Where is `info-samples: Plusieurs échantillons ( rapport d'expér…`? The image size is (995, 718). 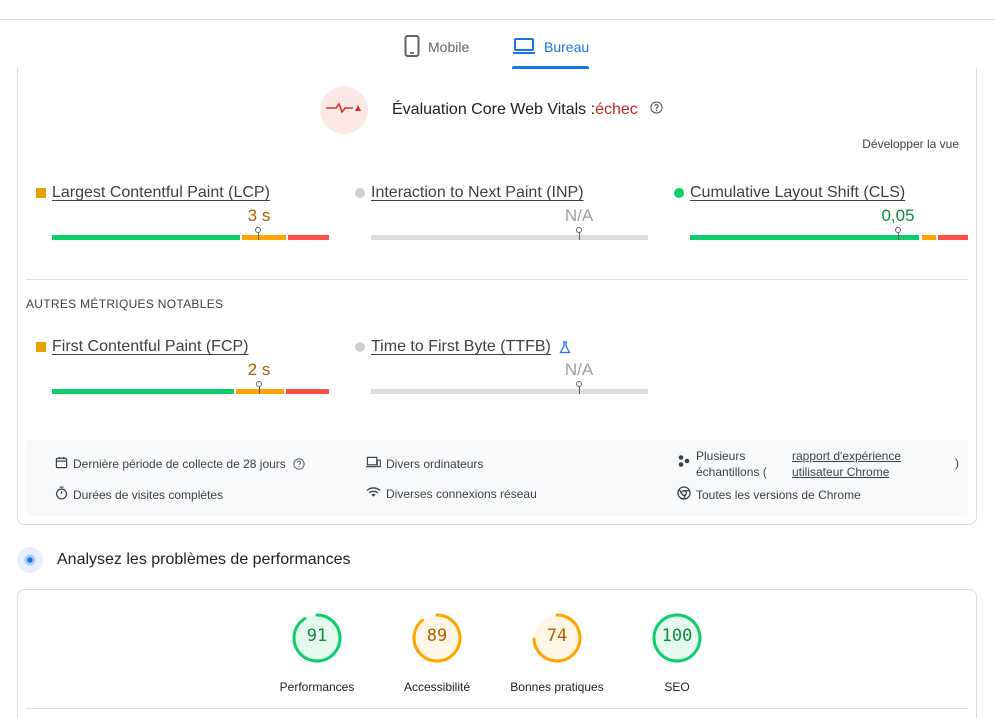 info-samples: Plusieurs échantillons ( rapport d'expér… is located at coordinates (789, 464).